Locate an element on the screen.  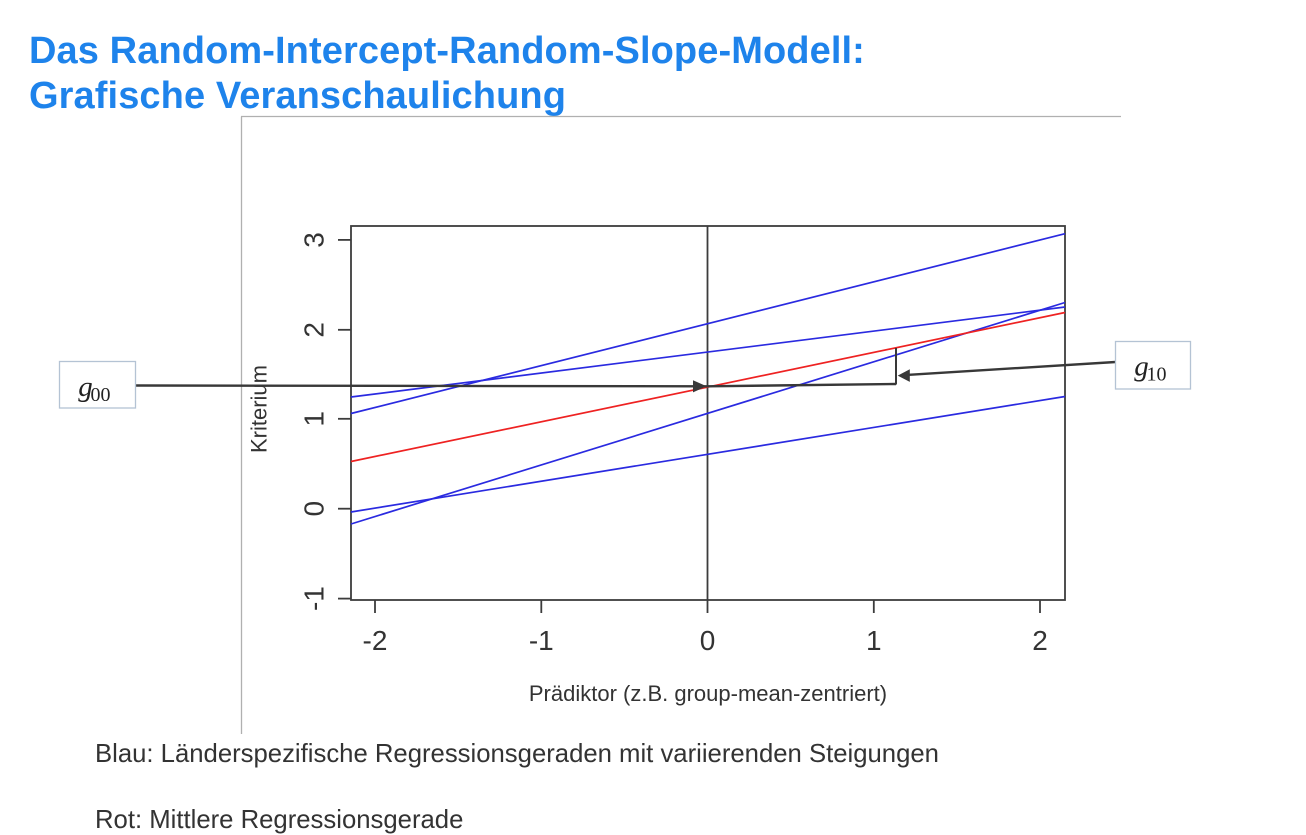
svg-text:Prädiktor (z.B. group-mean-zen: Prädiktor (z.B. group-mean-zentriert) is located at coordinates (708, 693).